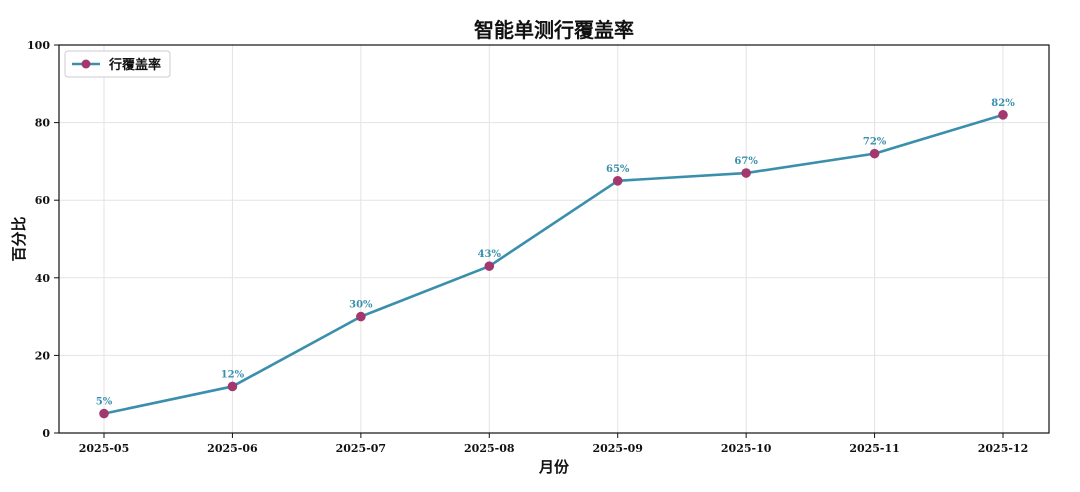  Describe the element at coordinates (489, 448) in the screenshot. I see `x-tick-label: 2025-08` at that location.